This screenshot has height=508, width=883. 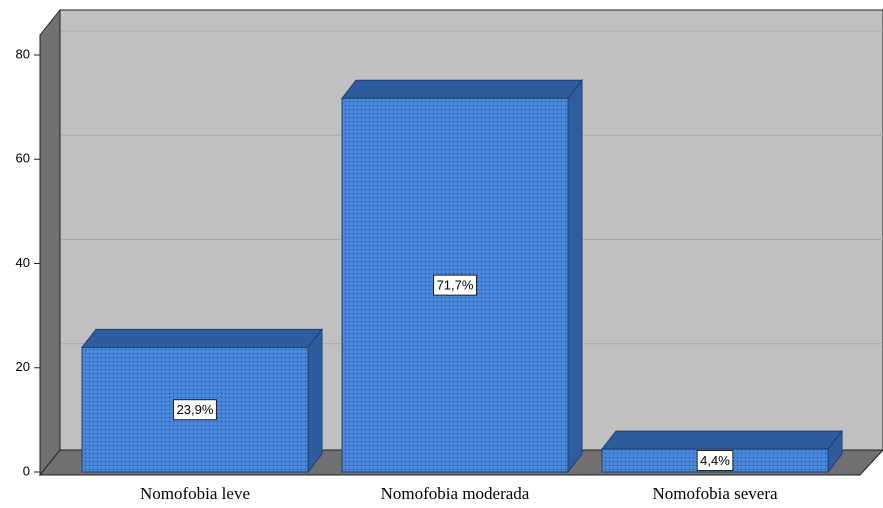 What do you see at coordinates (195, 493) in the screenshot?
I see `x-tick-label: Nomofobia leve` at bounding box center [195, 493].